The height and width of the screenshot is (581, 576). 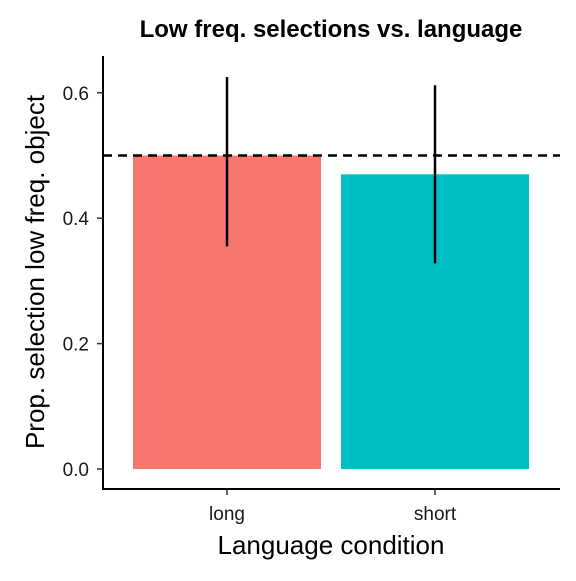 I want to click on y-tick-label: 0.6, so click(x=76, y=94).